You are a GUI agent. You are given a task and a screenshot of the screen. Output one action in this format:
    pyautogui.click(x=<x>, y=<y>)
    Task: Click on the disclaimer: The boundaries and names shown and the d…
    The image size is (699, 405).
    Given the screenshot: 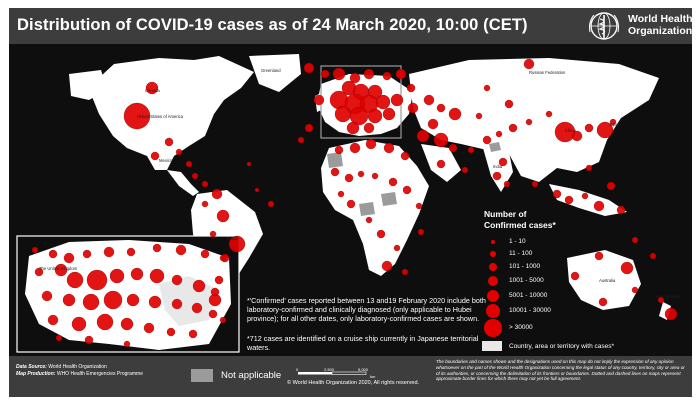 What is the action you would take?
    pyautogui.click(x=560, y=370)
    